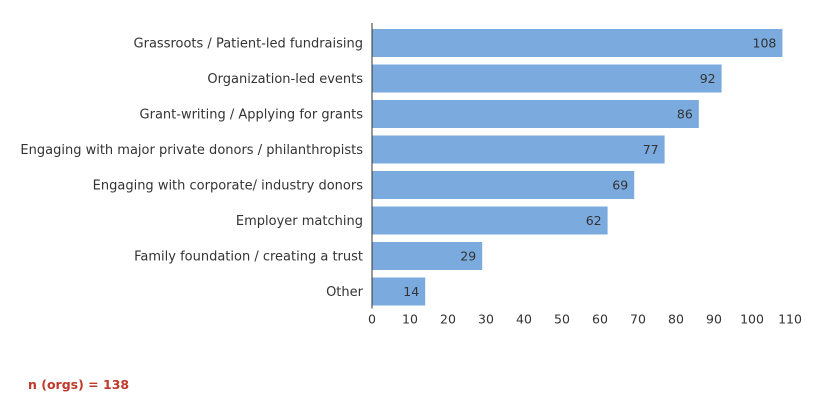 This screenshot has height=417, width=837. I want to click on value-label-1: 92, so click(708, 78).